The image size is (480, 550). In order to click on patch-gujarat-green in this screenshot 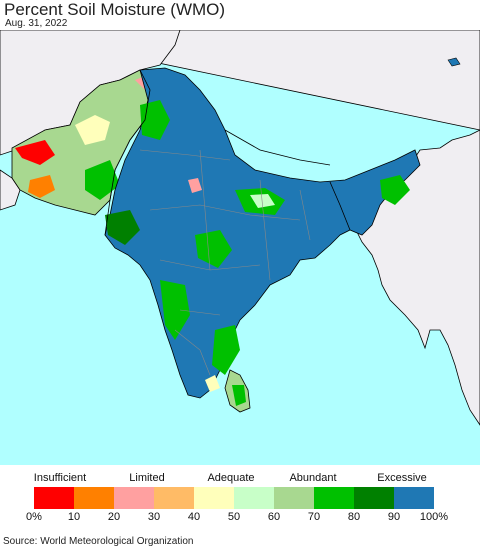, I will do `click(122, 227)`.